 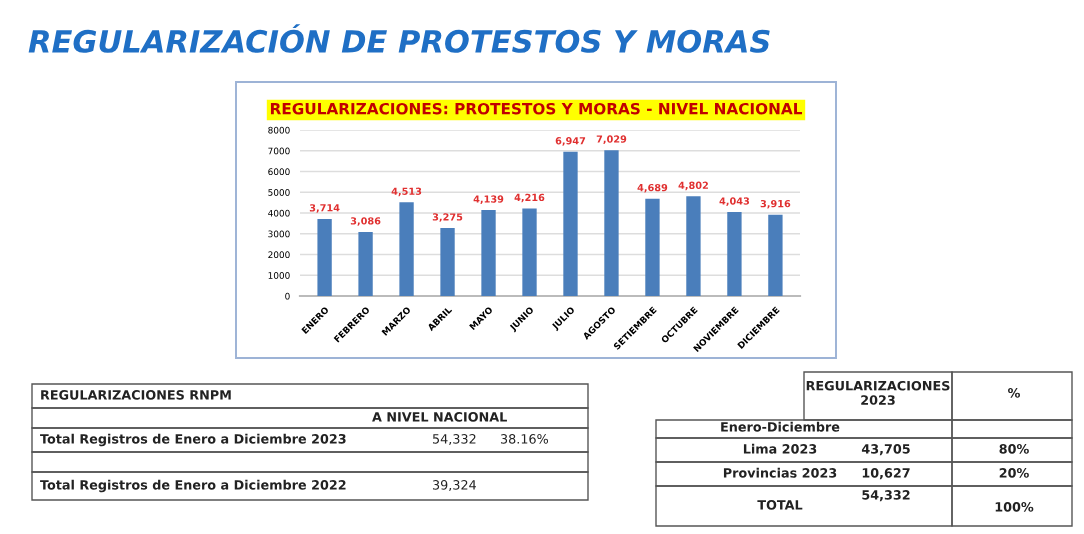 What do you see at coordinates (399, 38) in the screenshot?
I see `chart-title: REGULARIZACIÓN DE PROTESTOS Y MORAS` at bounding box center [399, 38].